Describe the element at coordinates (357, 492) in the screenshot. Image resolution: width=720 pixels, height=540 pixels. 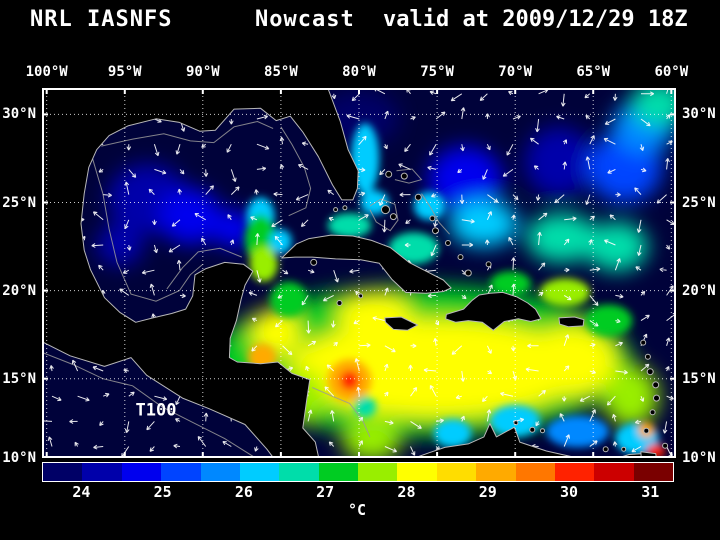
I see `colorbar-tick-labels: 24 25 26 27 28 29 30 31` at that location.